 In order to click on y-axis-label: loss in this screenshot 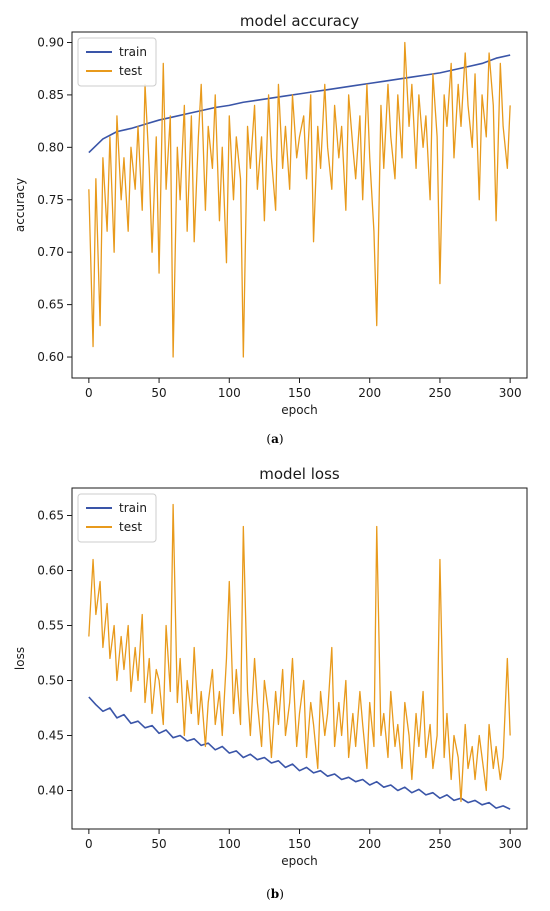, I will do `click(20, 658)`.